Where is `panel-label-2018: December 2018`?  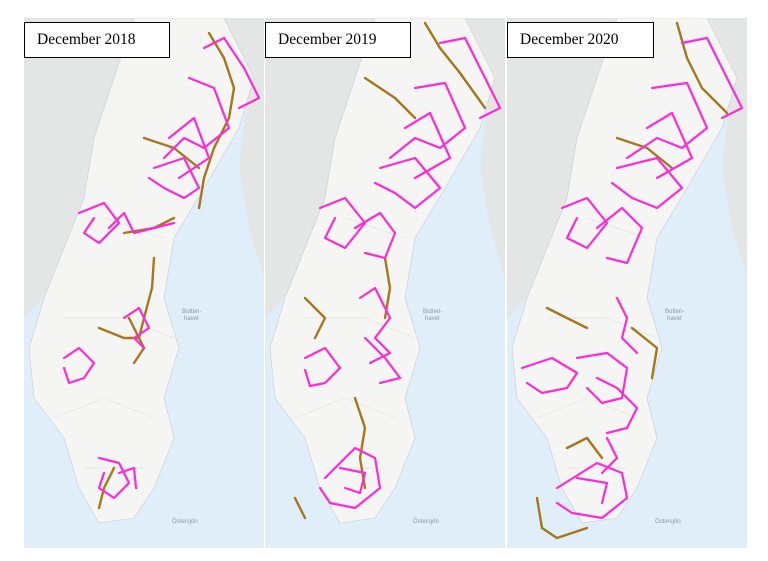
panel-label-2018: December 2018 is located at coordinates (97, 40).